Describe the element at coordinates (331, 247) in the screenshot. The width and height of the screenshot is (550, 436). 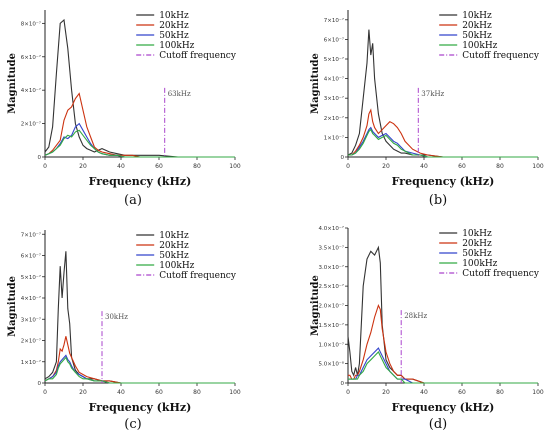
I see `y-tick-label: 3.5×10⁻⁷` at that location.